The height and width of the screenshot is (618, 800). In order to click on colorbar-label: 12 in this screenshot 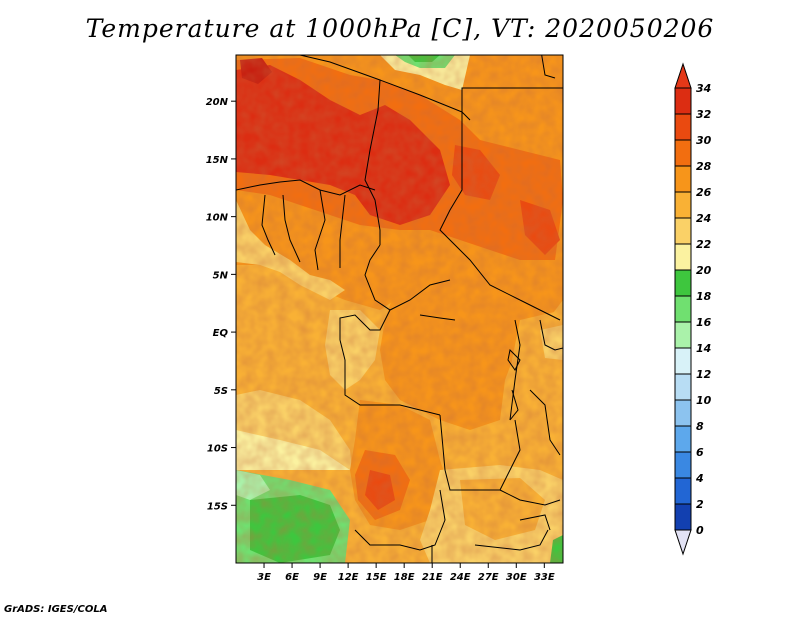, I will do `click(704, 374)`.